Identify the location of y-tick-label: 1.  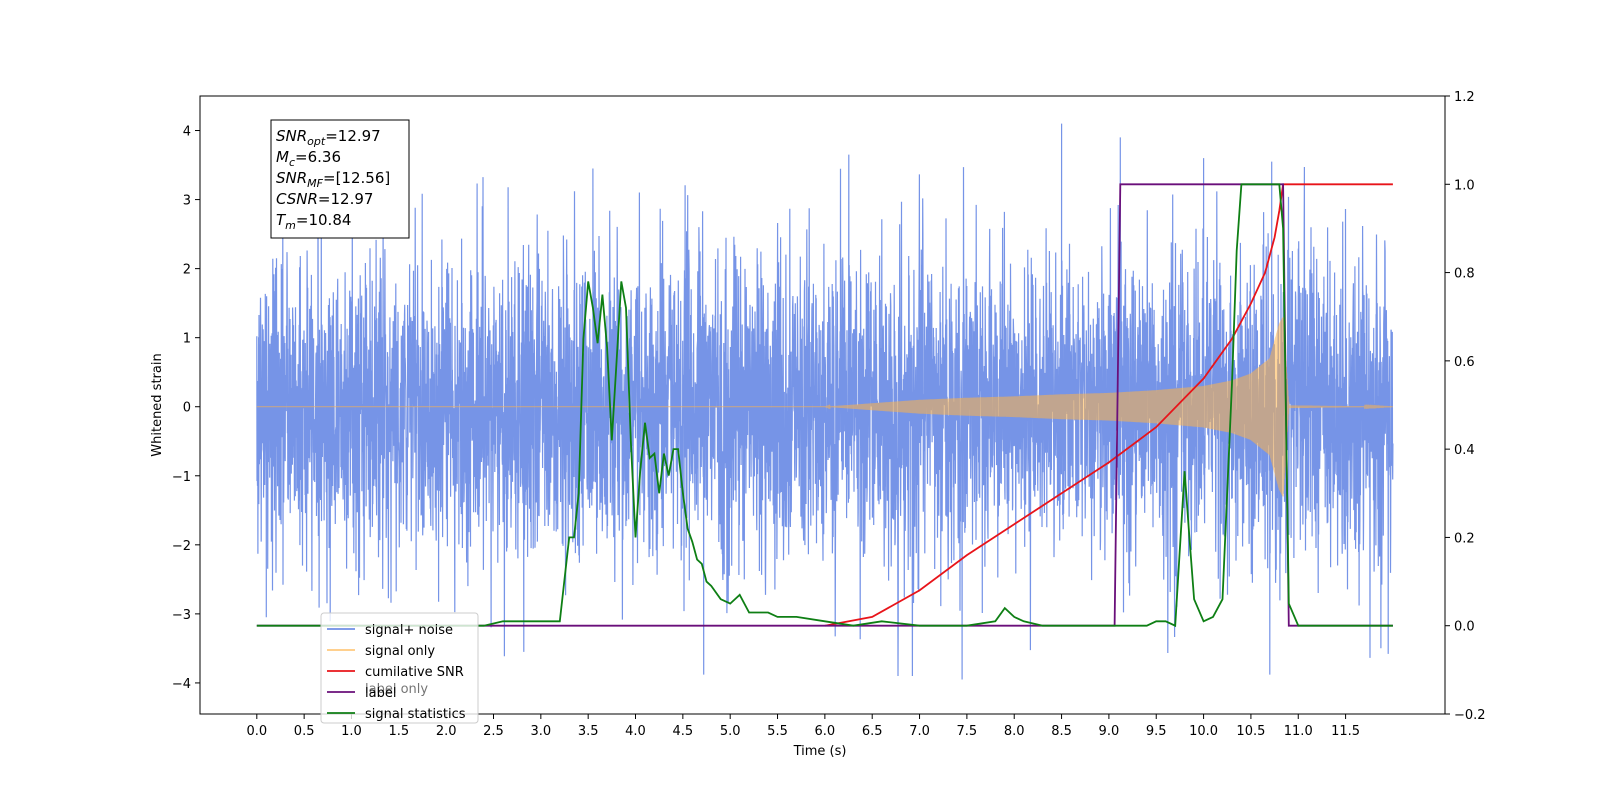
(187, 339).